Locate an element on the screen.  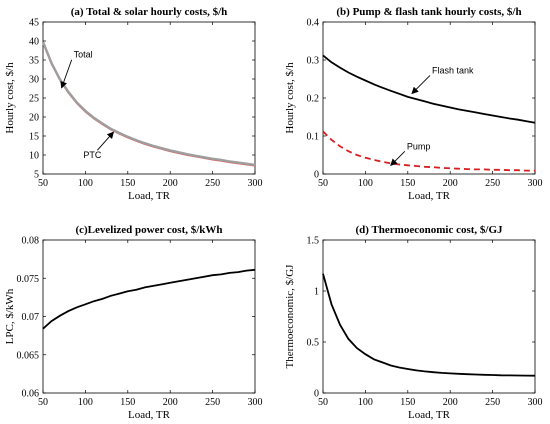
y-tick-label: 0.07 is located at coordinates (31, 317).